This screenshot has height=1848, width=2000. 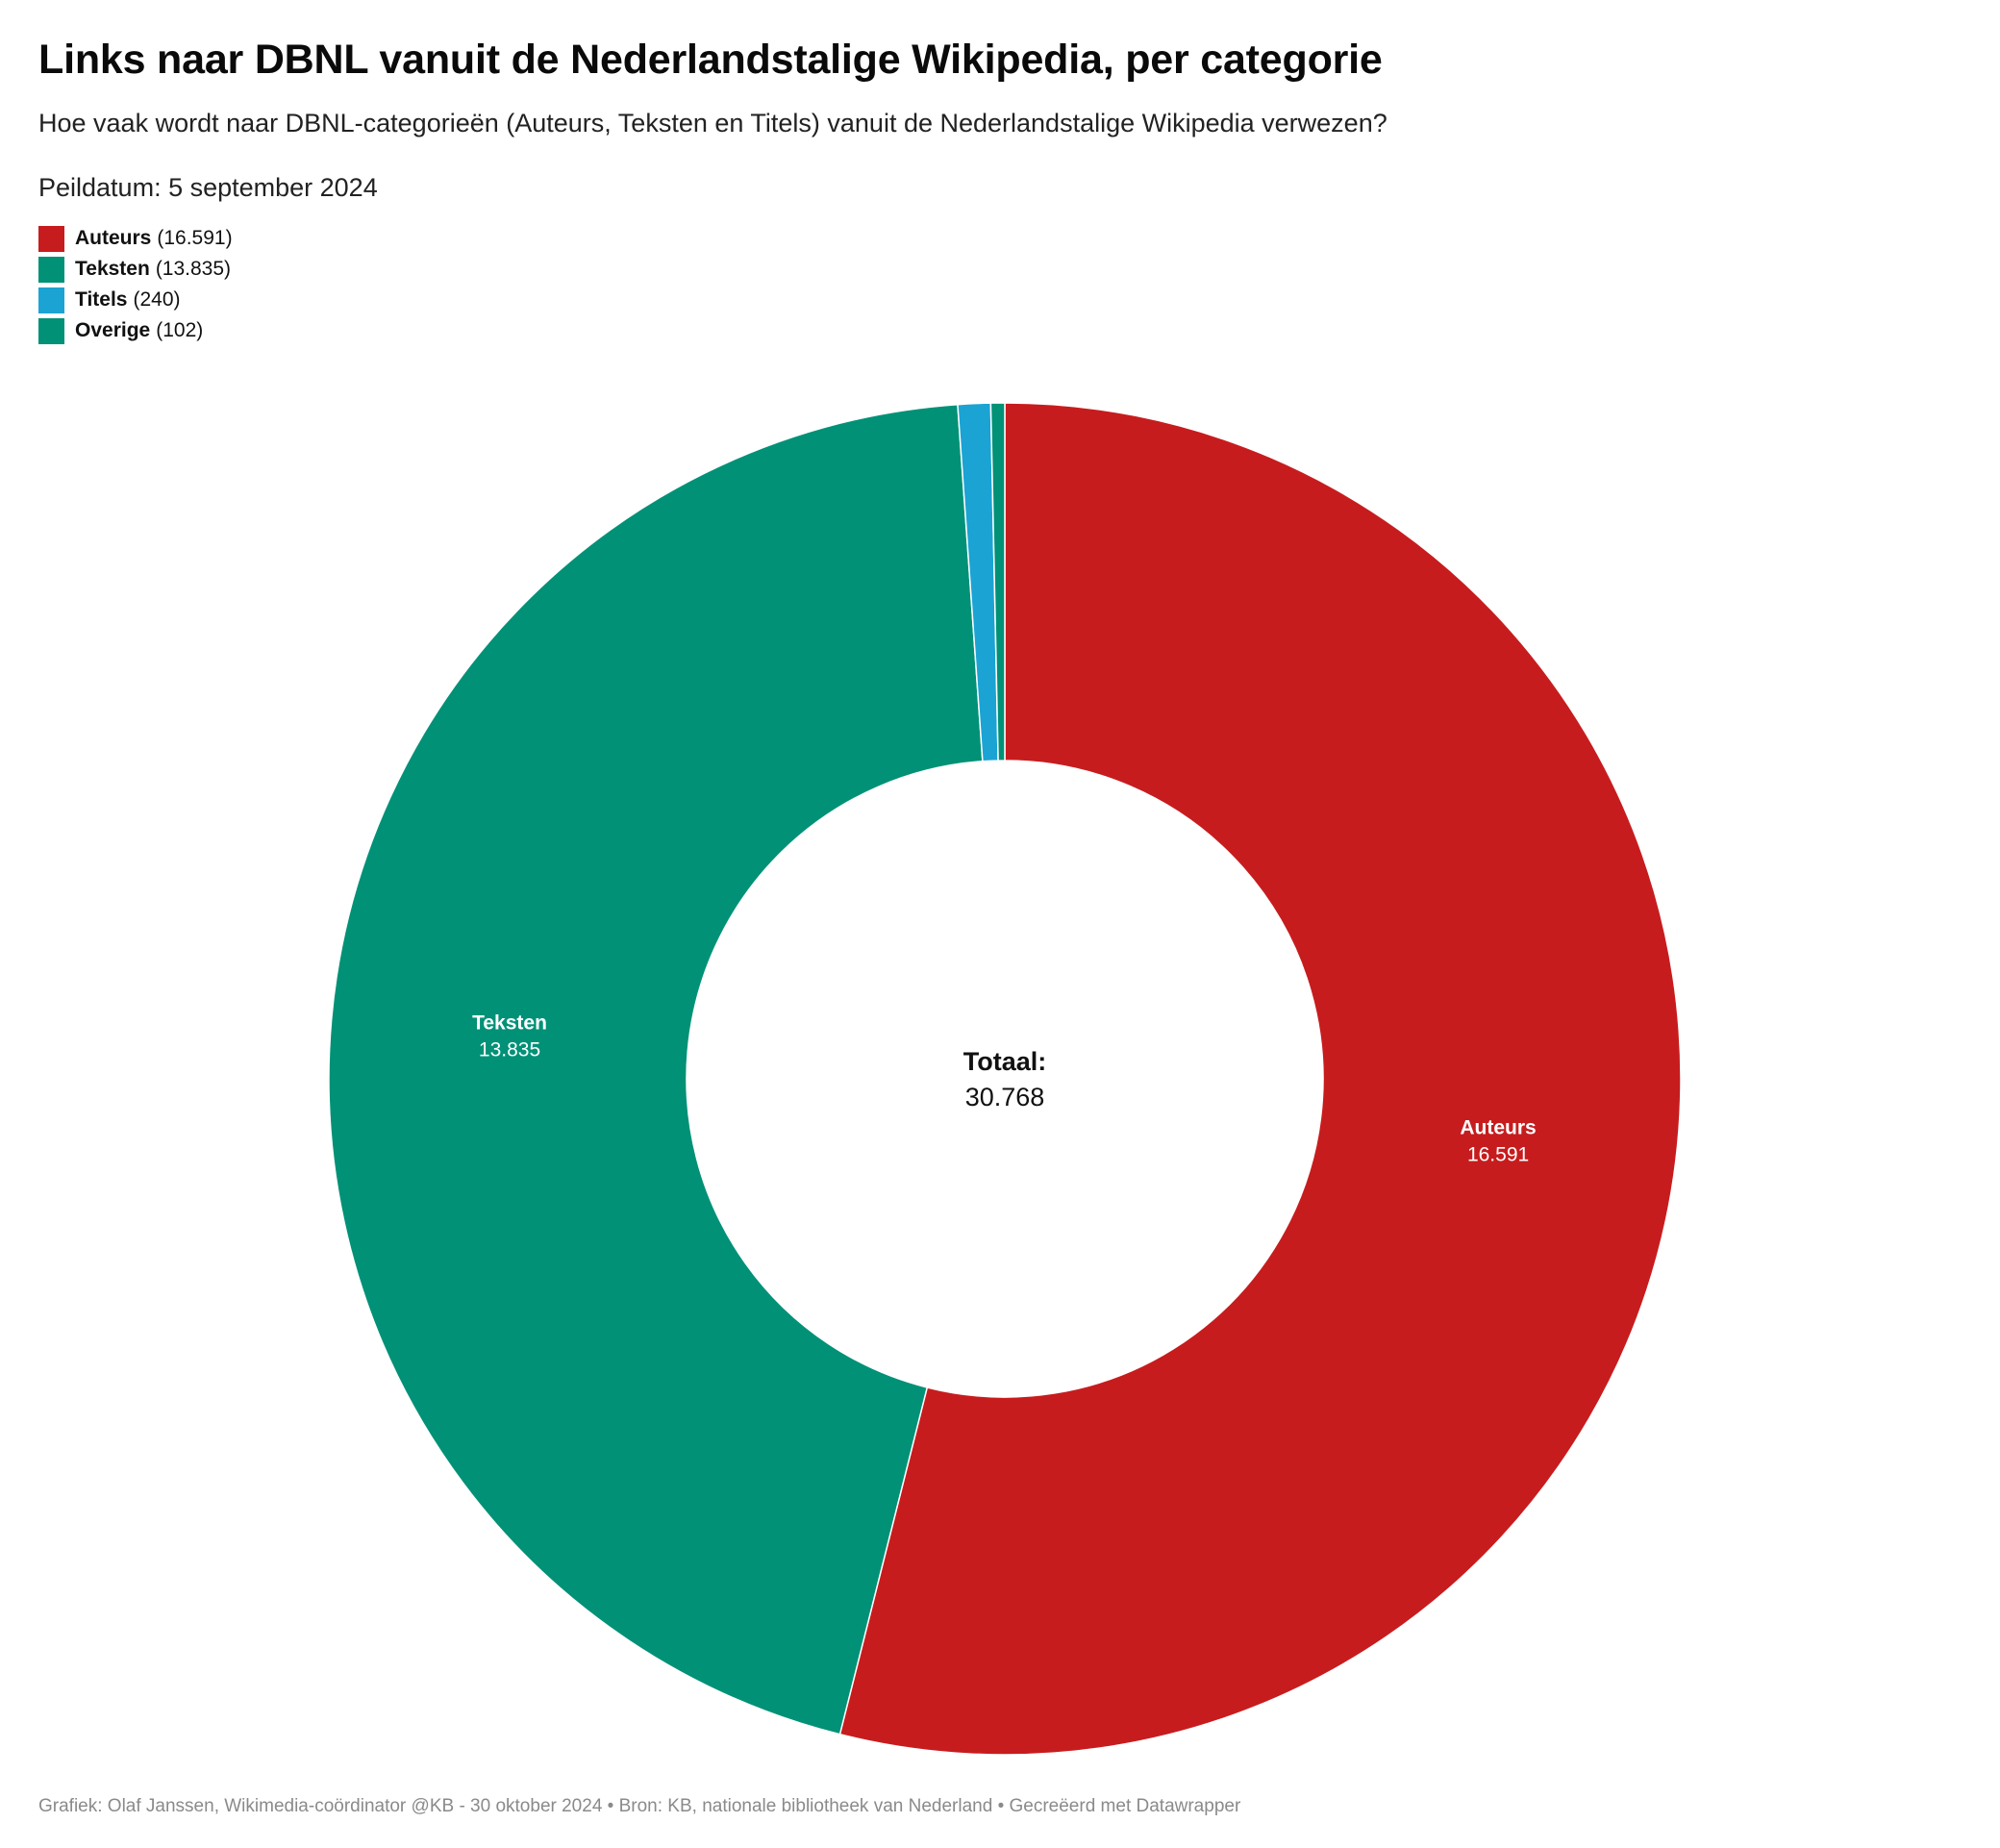 I want to click on legend-item-titels: Titels (240), so click(x=136, y=300).